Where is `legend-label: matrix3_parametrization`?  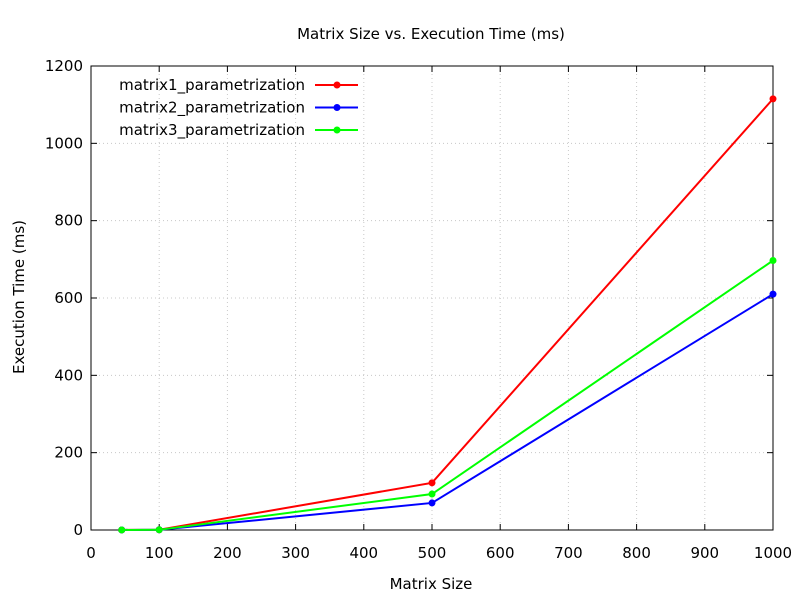
legend-label: matrix3_parametrization is located at coordinates (212, 130).